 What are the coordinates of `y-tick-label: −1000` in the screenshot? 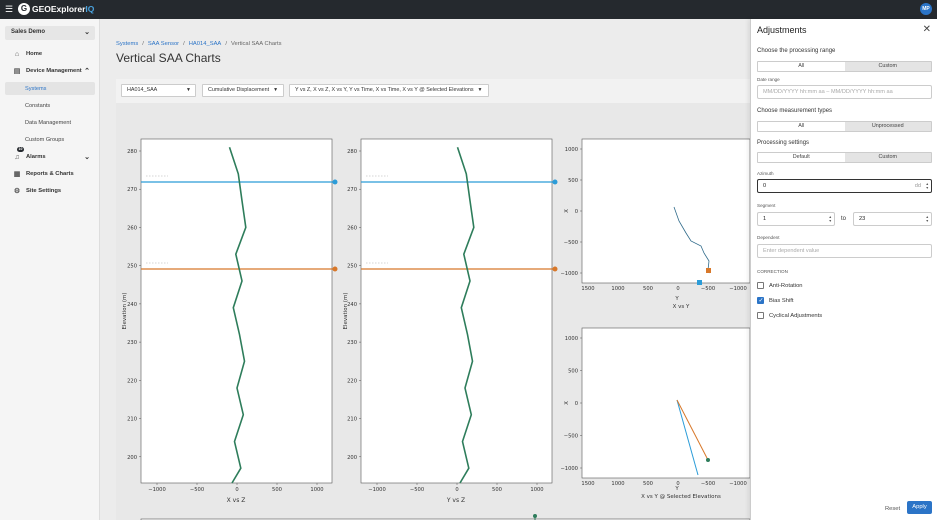 It's located at (569, 469).